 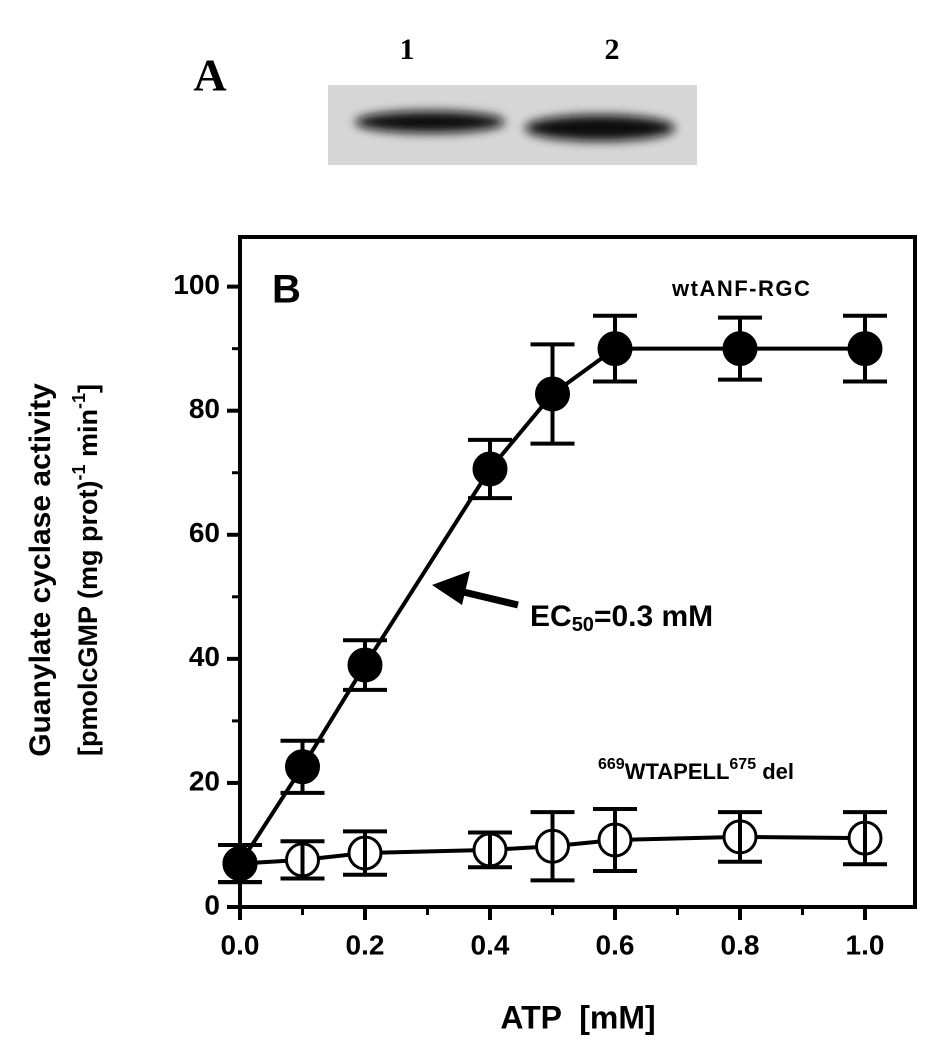 What do you see at coordinates (88, 388) in the screenshot?
I see `y-axis-label-part: ]` at bounding box center [88, 388].